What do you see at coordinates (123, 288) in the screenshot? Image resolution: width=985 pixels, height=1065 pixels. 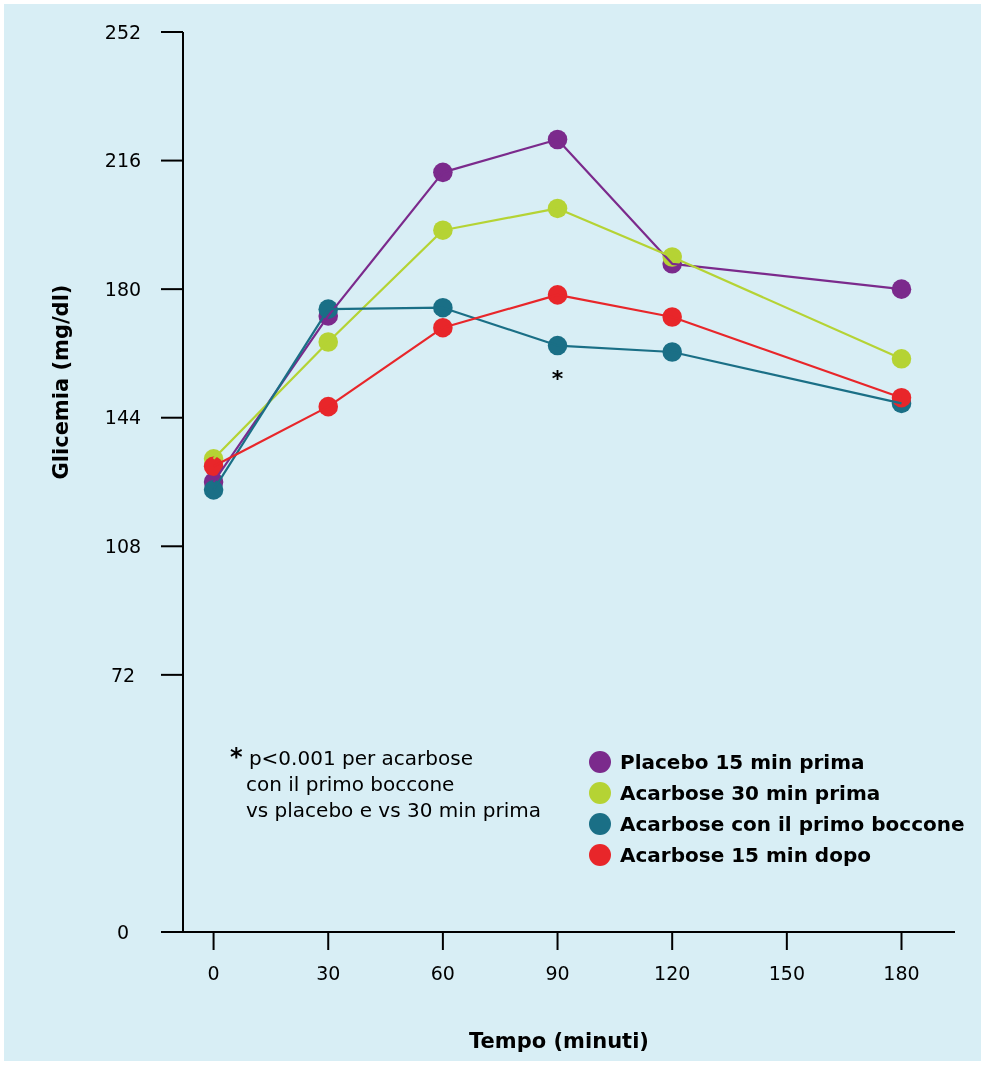 I see `y-tick-label: 180` at bounding box center [123, 288].